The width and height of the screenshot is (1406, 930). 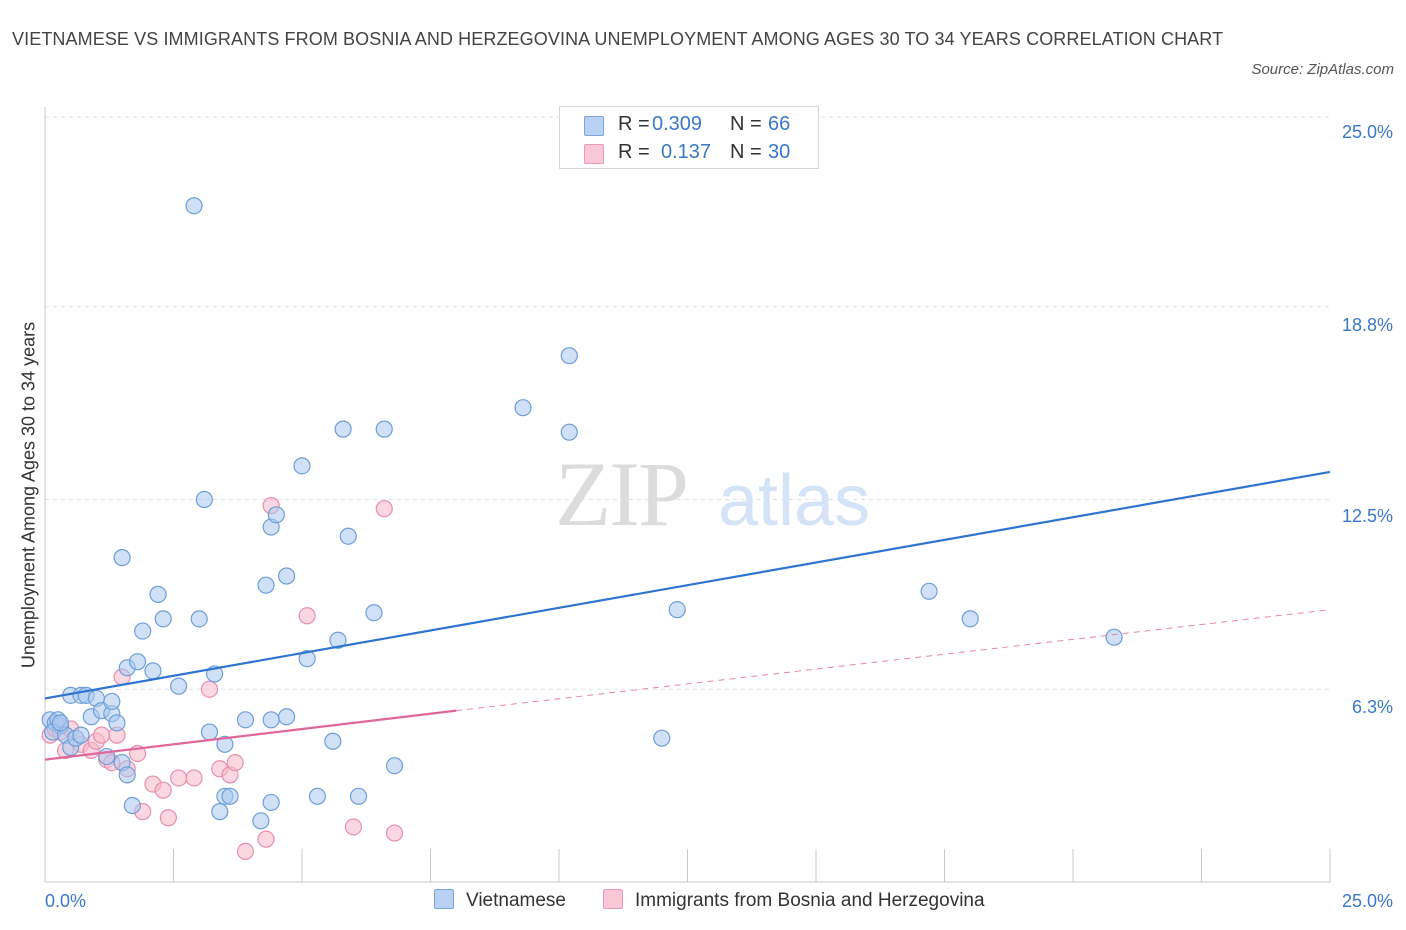 What do you see at coordinates (712, 494) in the screenshot?
I see `watermark: ZIP atlas` at bounding box center [712, 494].